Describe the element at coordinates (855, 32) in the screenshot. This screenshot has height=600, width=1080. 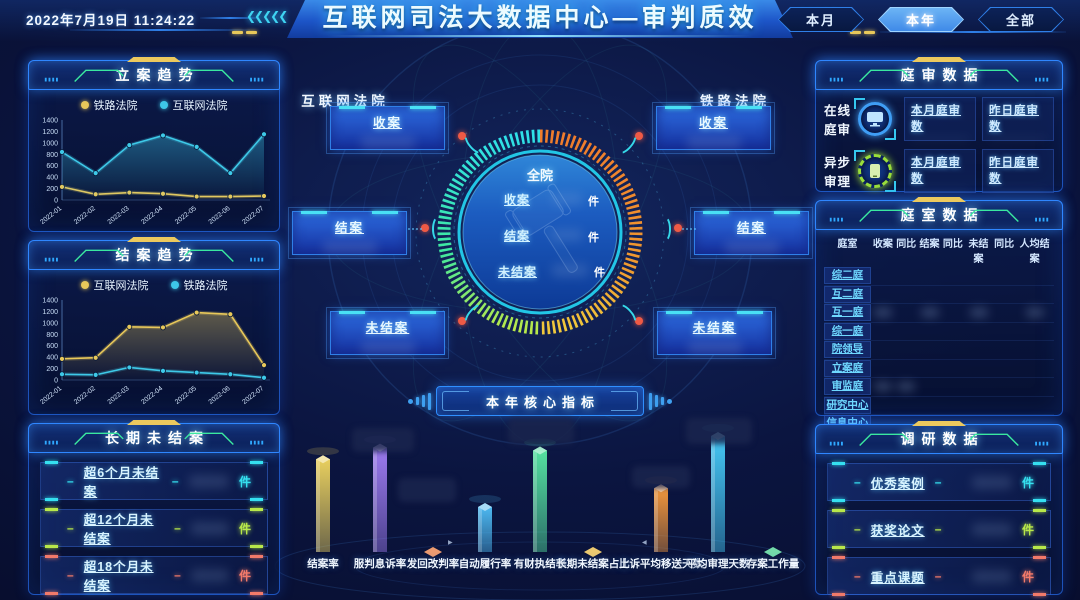
I see `yellow-dash-decoration` at that location.